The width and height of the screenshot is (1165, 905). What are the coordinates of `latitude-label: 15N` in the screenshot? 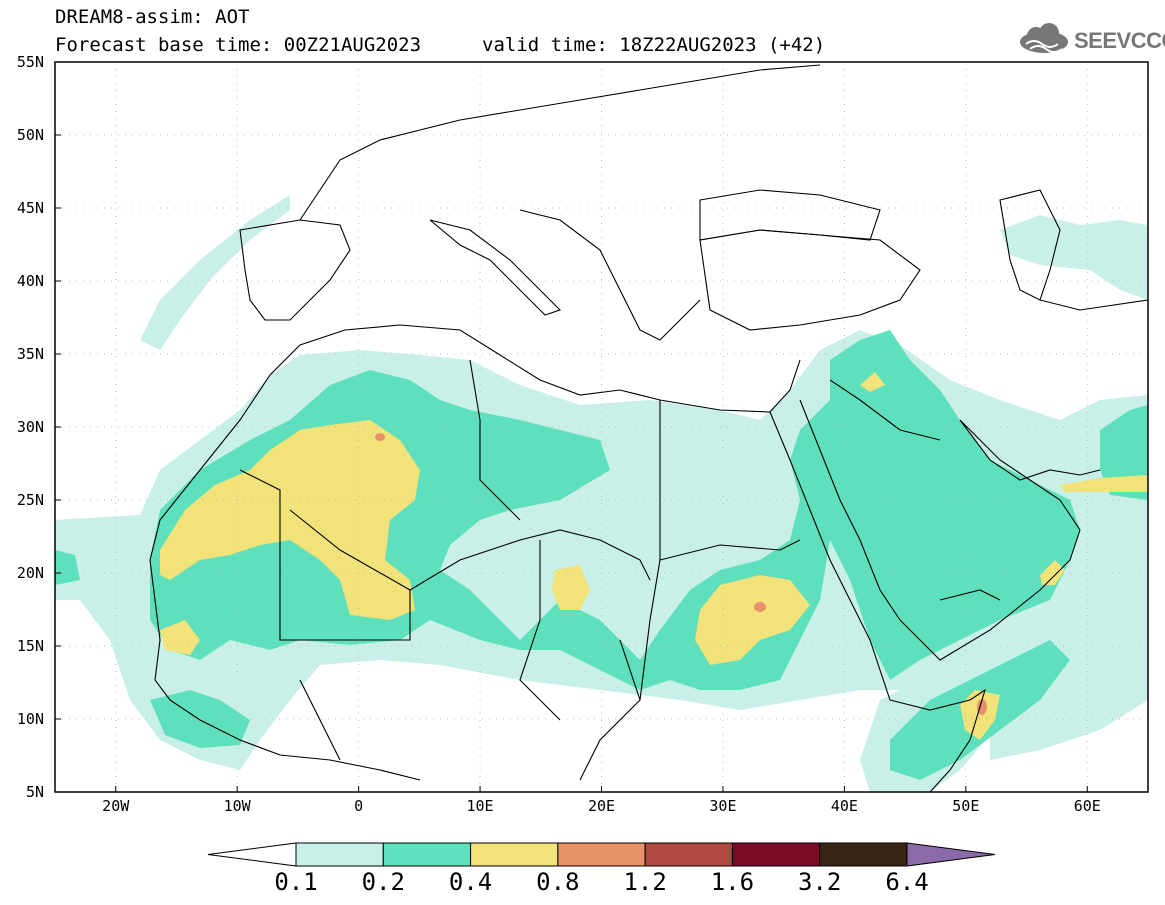 It's located at (30, 646).